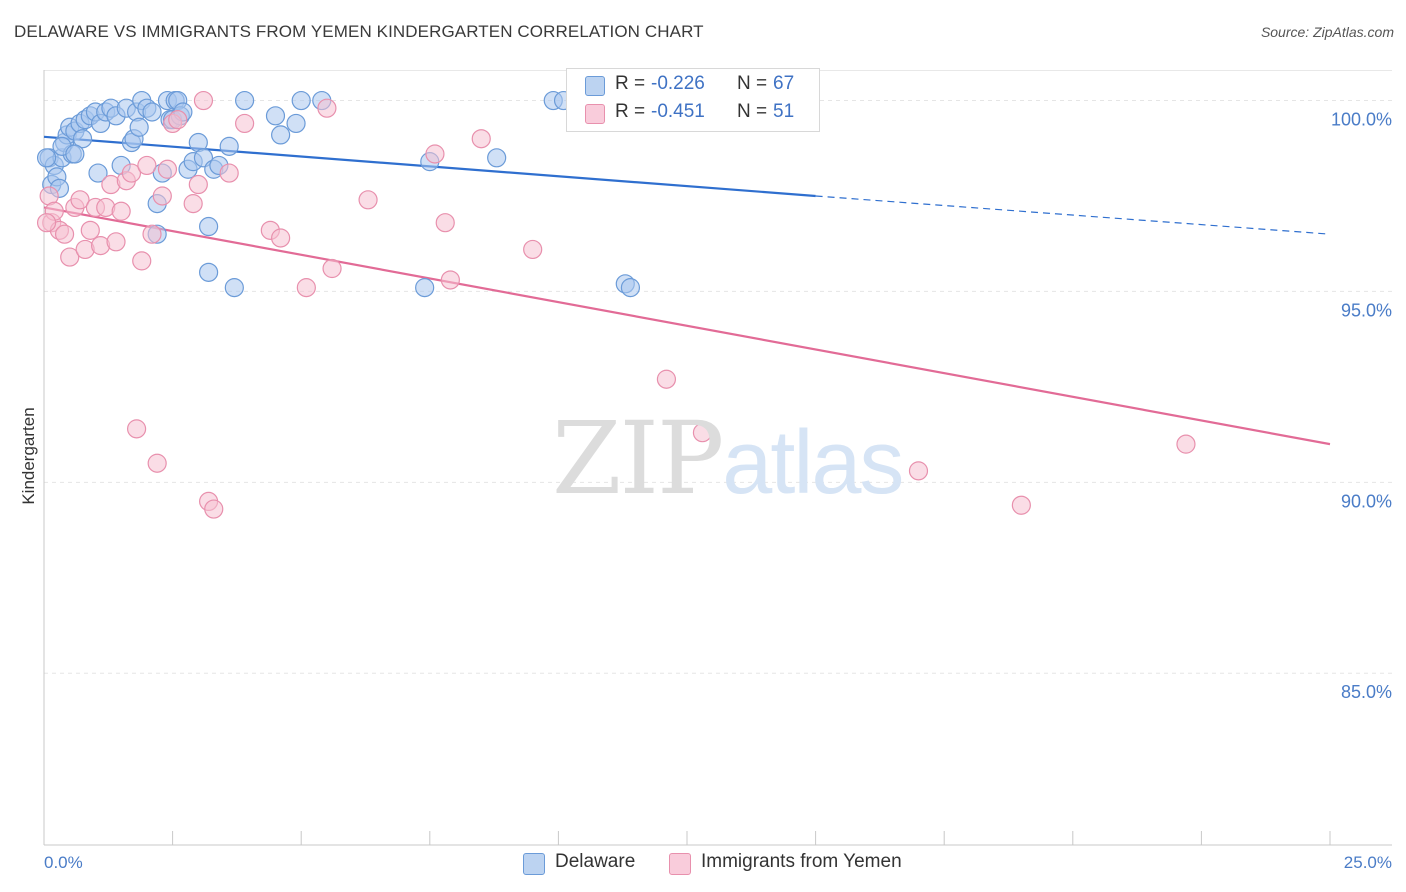 Image resolution: width=1406 pixels, height=892 pixels. I want to click on yemen-legend-swatch, so click(680, 864).